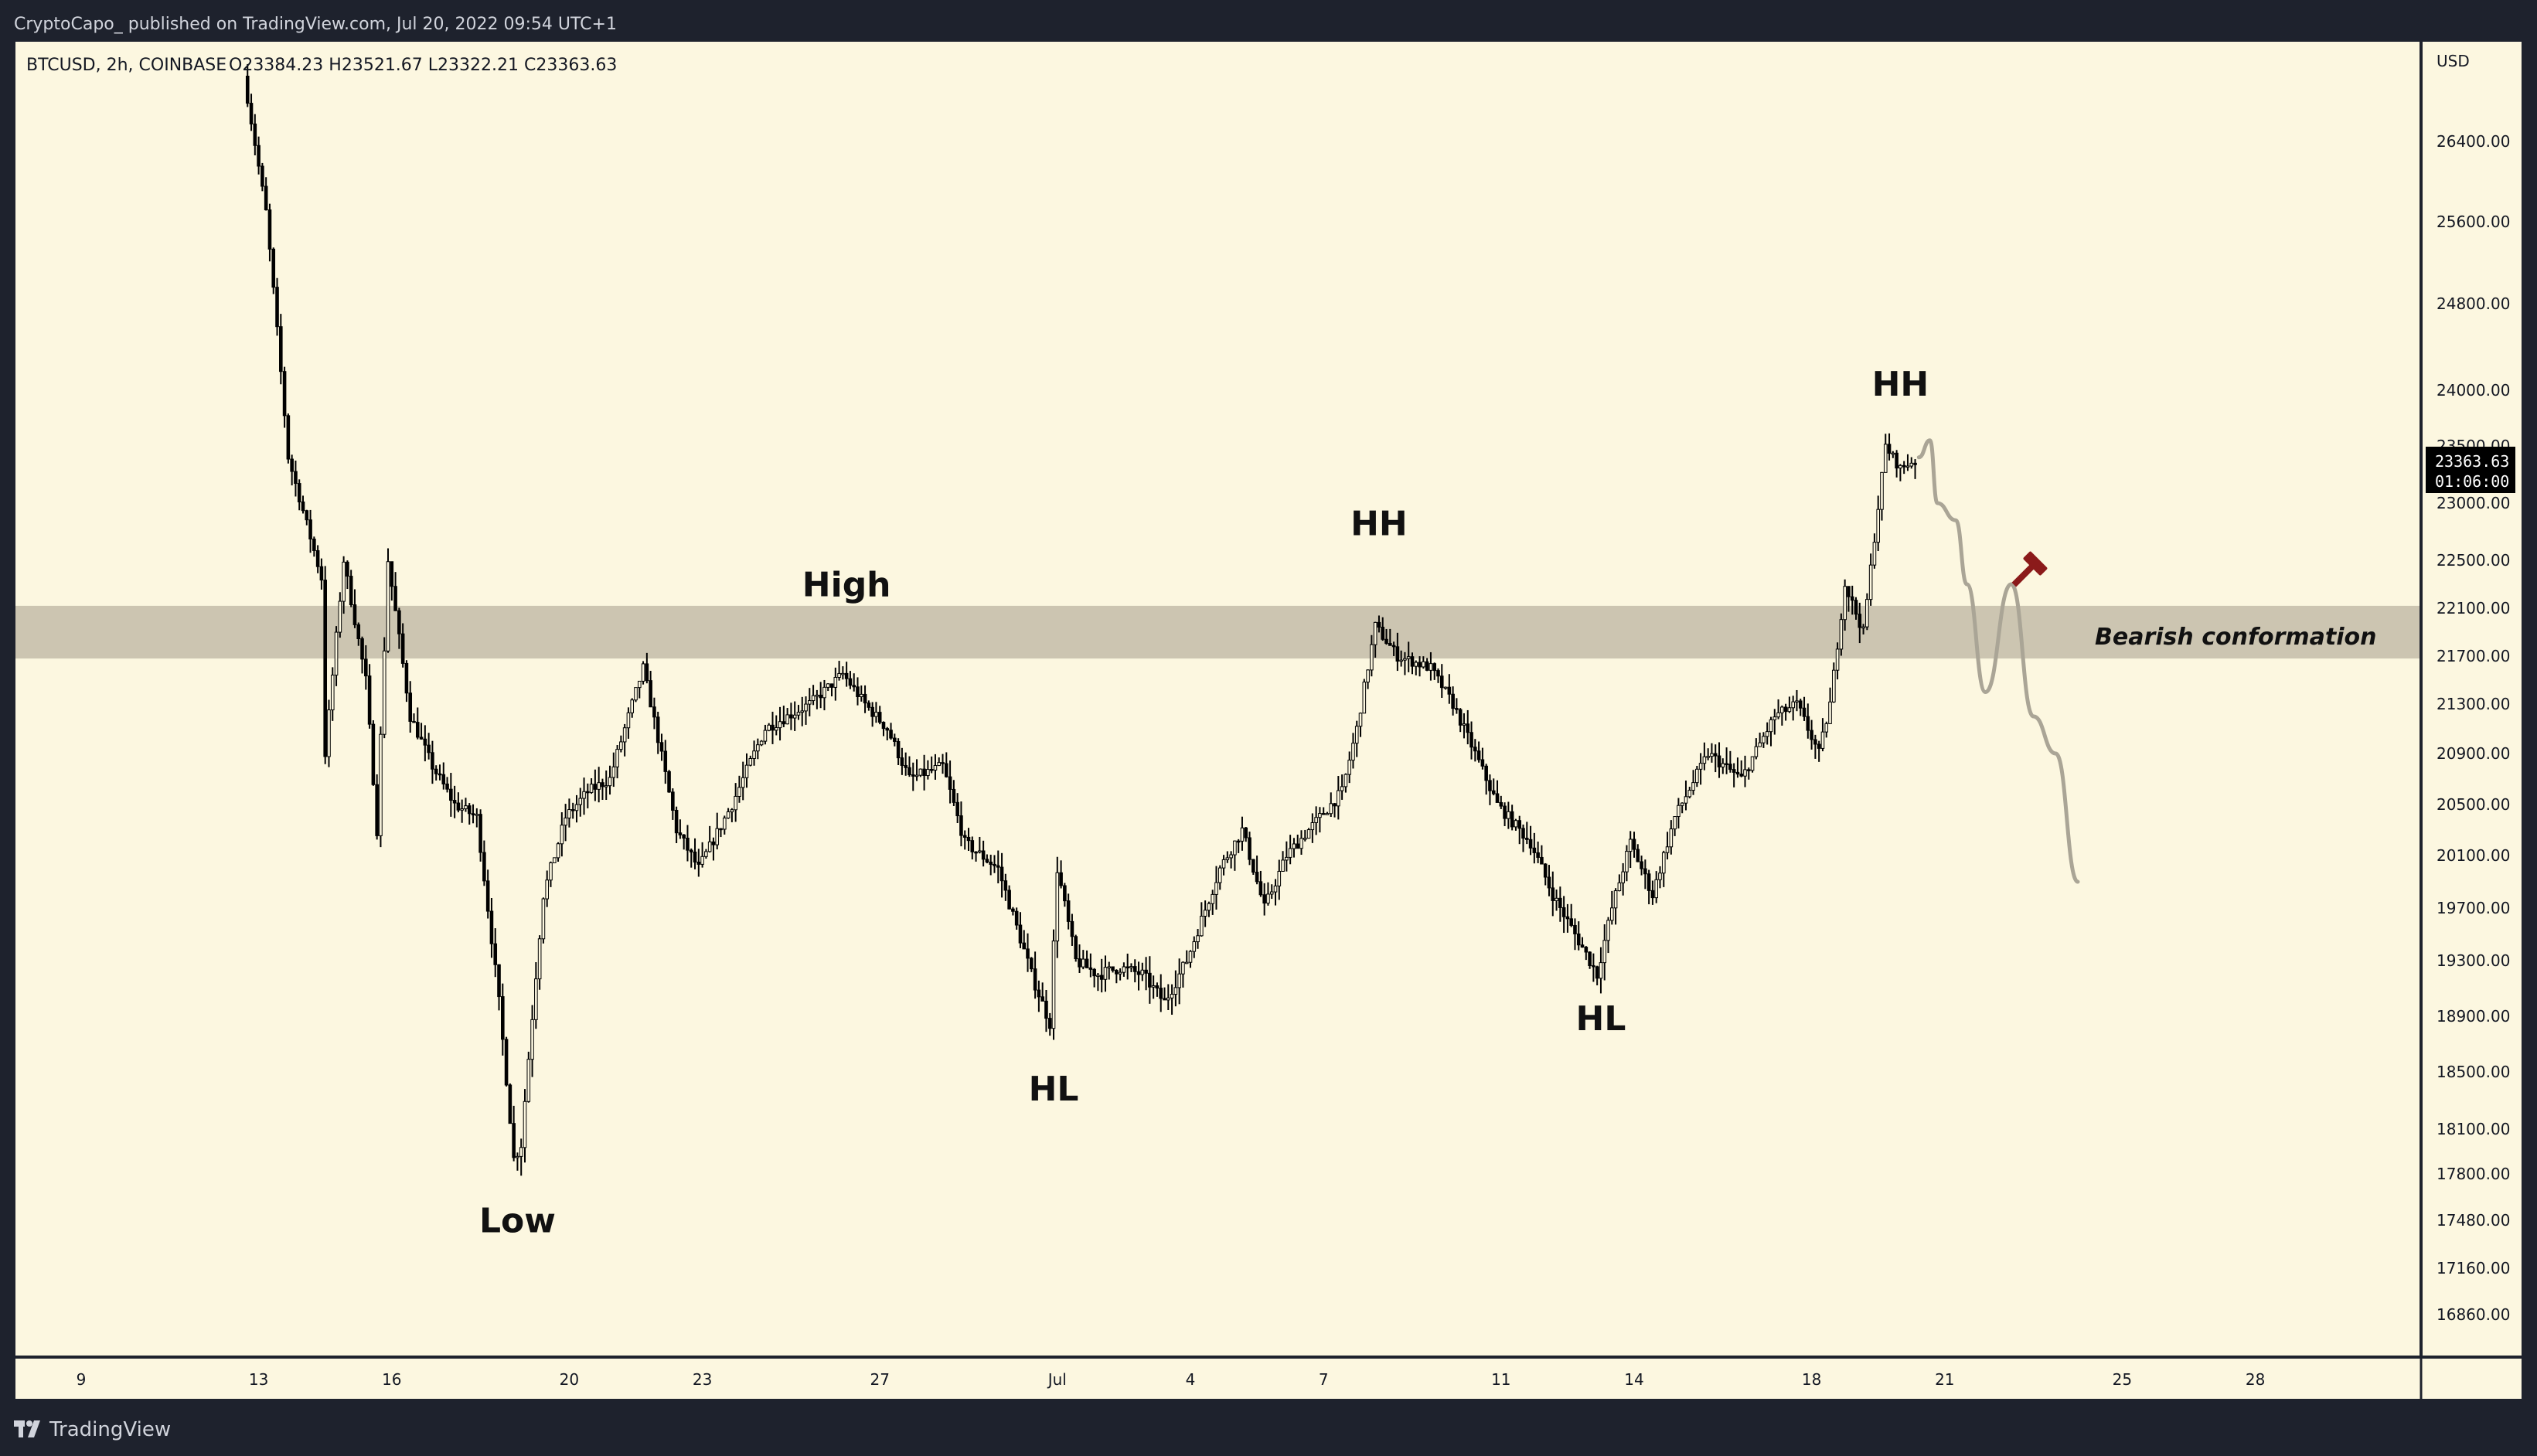  Describe the element at coordinates (2027, 572) in the screenshot. I see `hammer-icon` at that location.